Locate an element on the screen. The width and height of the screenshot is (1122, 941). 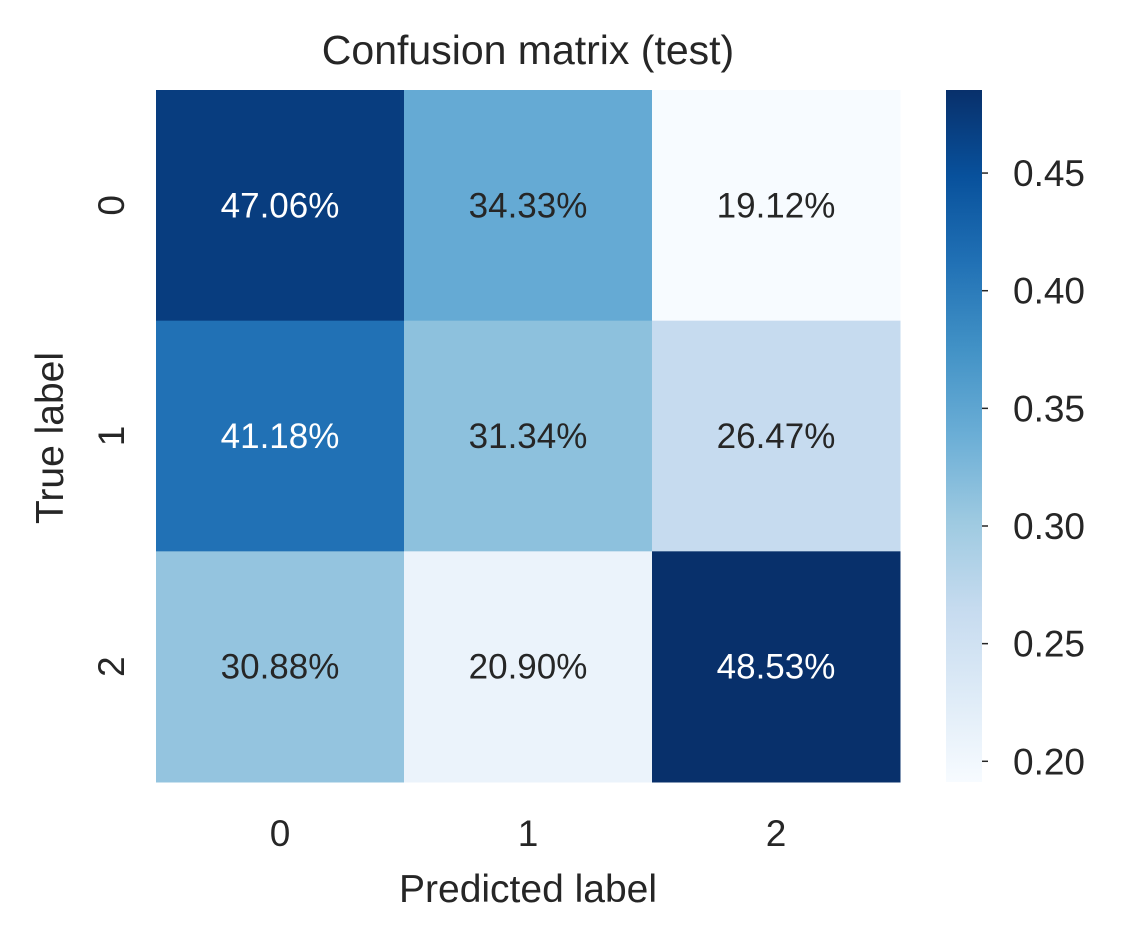
heatmap-cell-r2-c2 is located at coordinates (776, 667).